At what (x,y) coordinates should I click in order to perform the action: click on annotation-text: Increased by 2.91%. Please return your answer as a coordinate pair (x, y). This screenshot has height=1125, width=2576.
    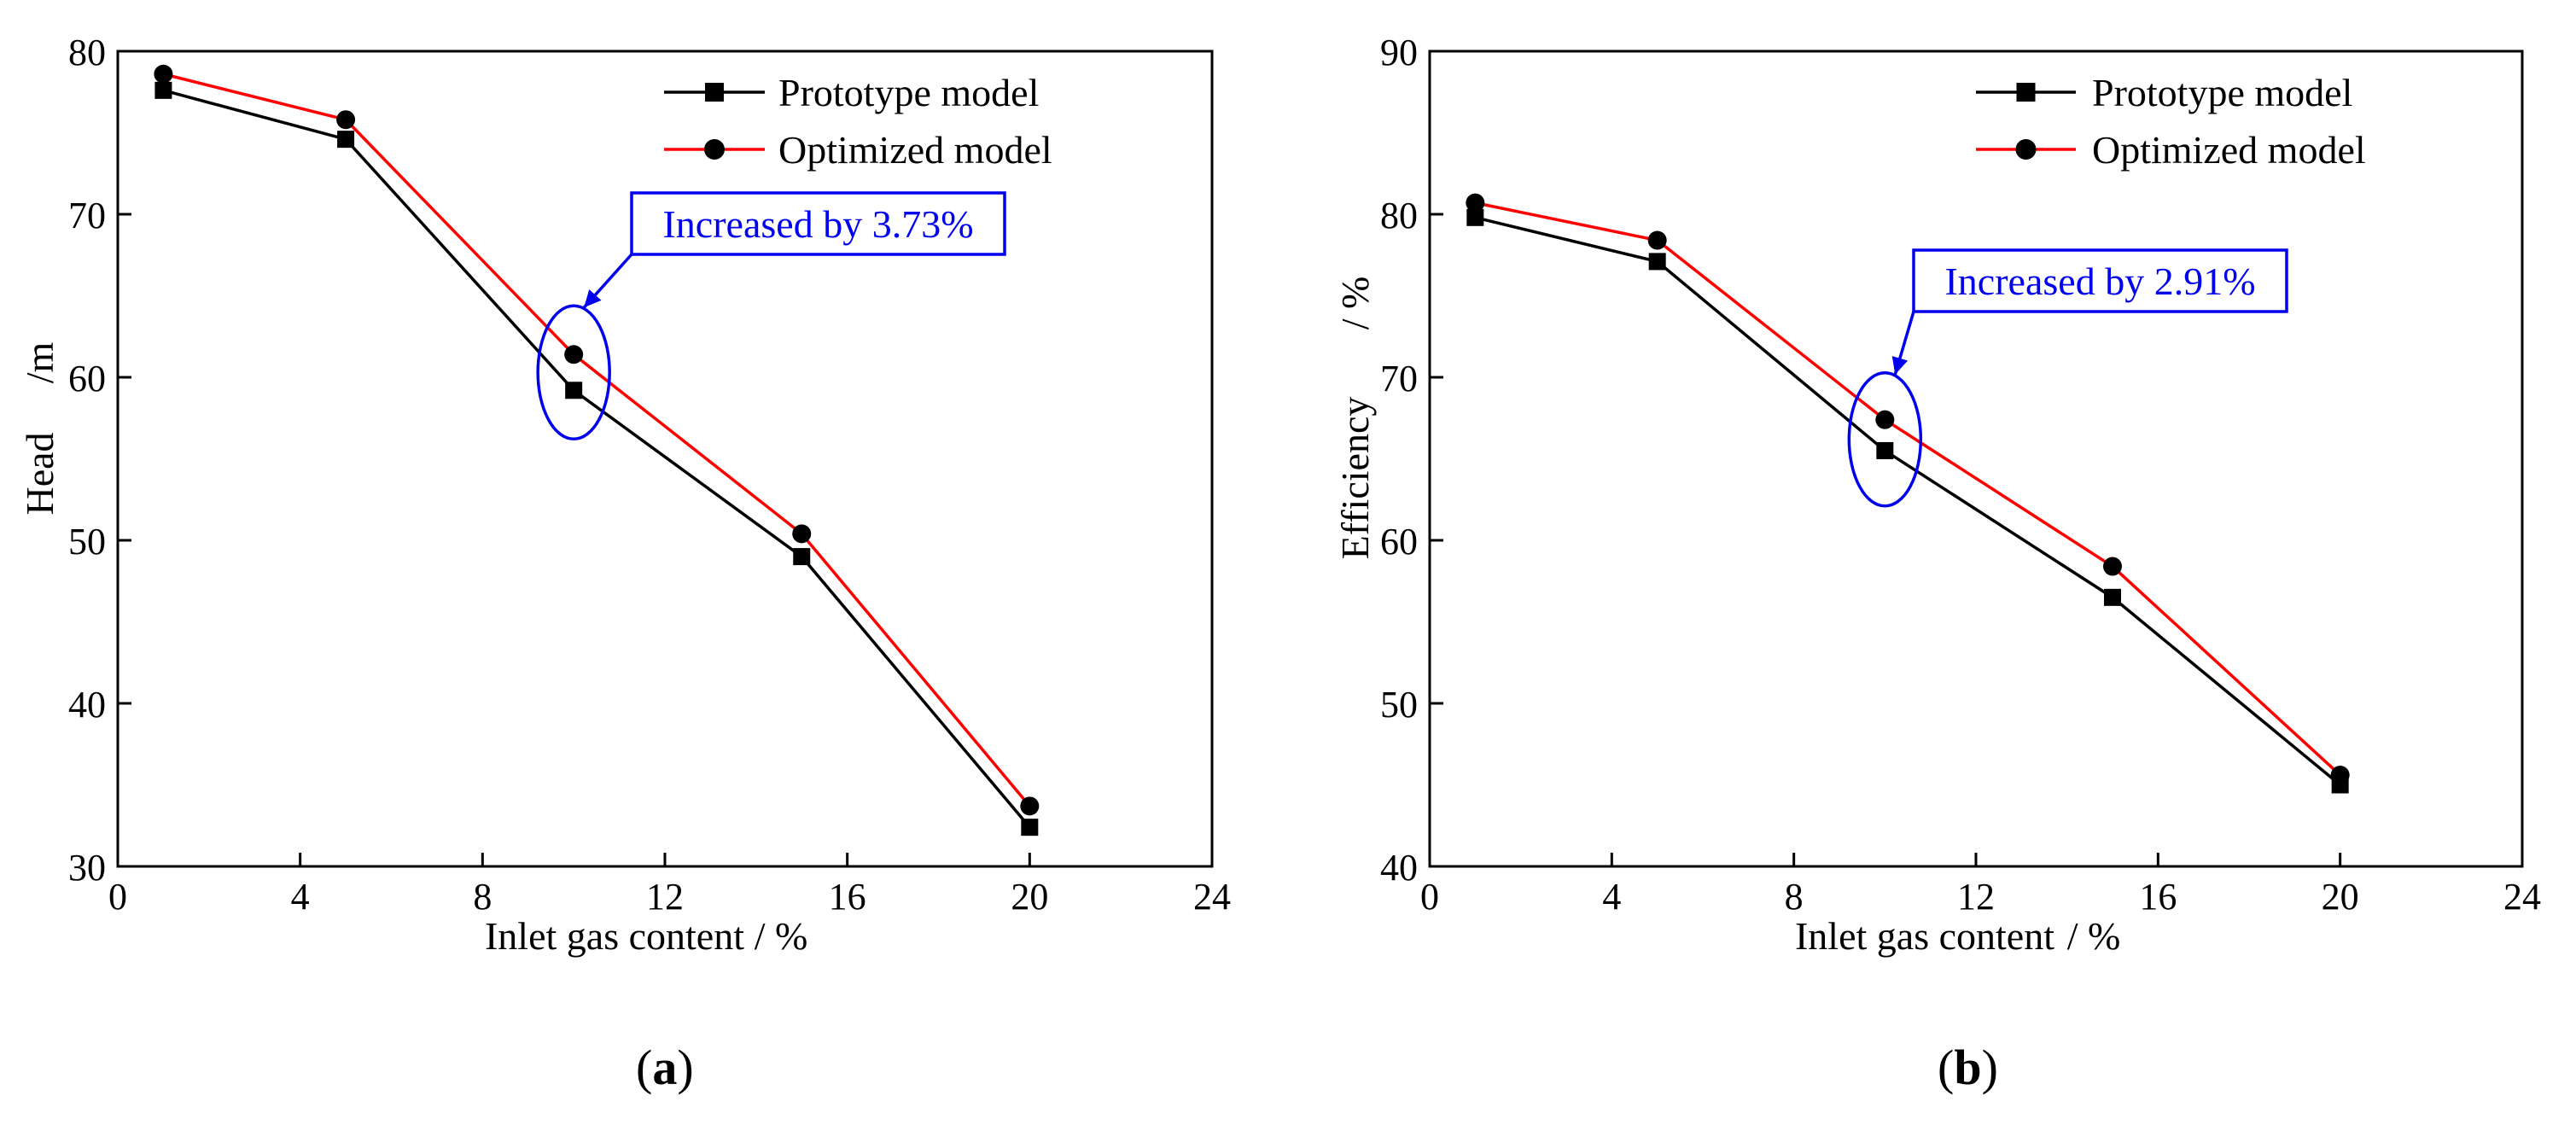
    Looking at the image, I should click on (2099, 281).